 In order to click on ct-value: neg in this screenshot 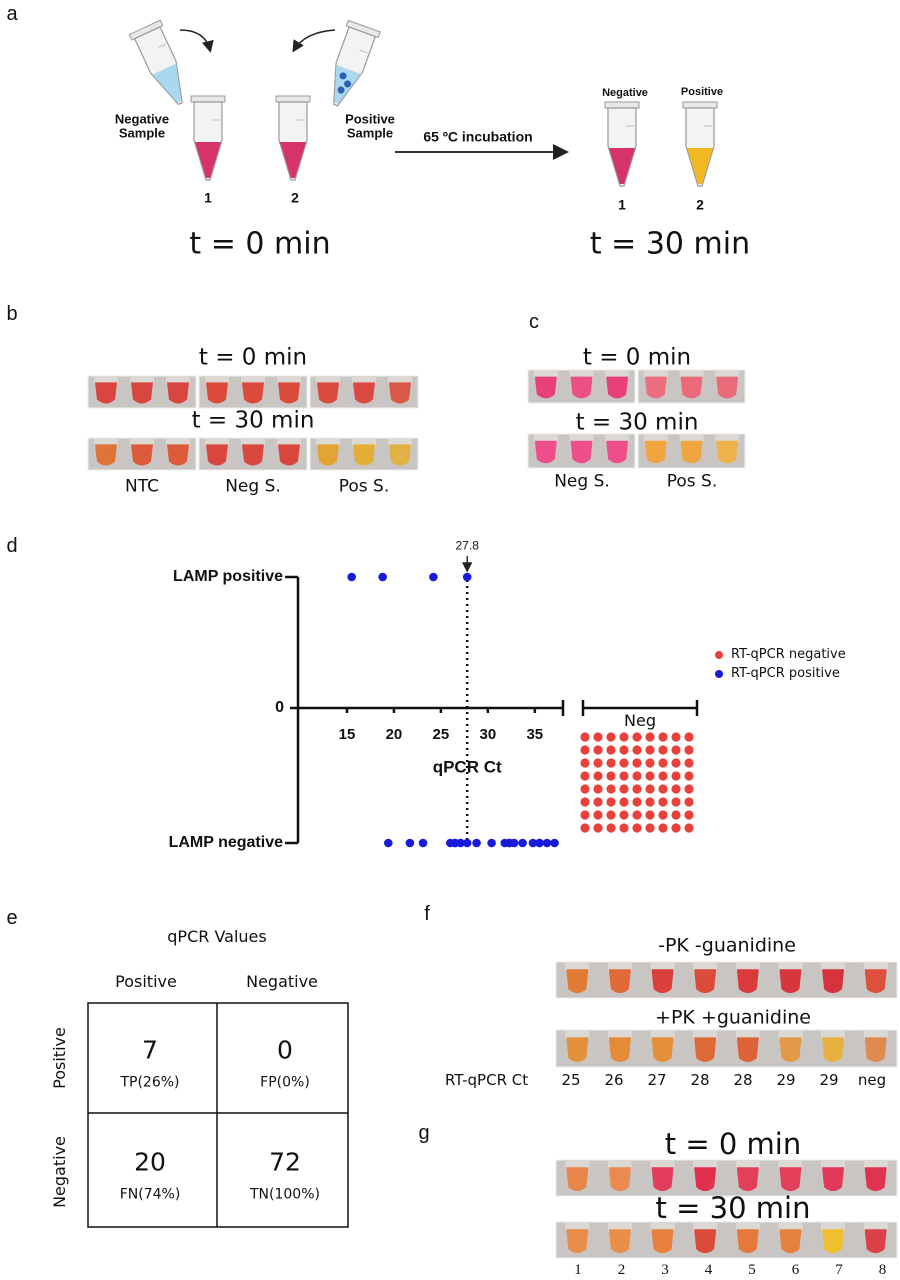, I will do `click(872, 1079)`.